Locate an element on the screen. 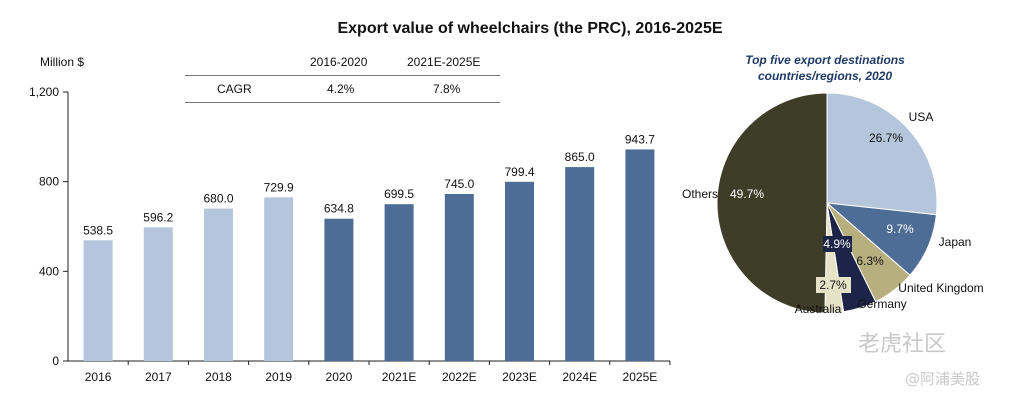 This screenshot has height=400, width=1027. bar-value-label: 699.5 is located at coordinates (399, 194).